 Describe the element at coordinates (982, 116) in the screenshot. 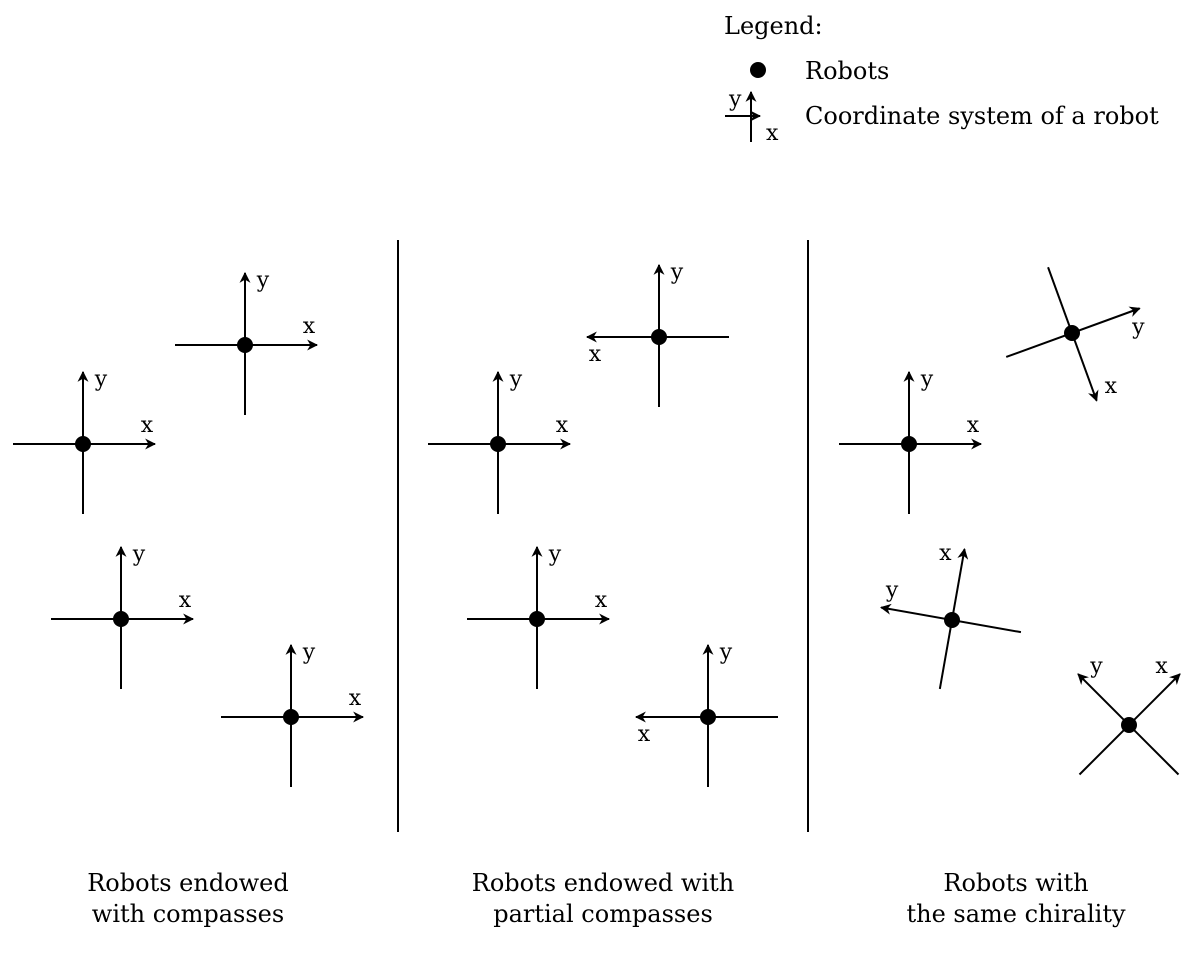

I see `legend-coordinate-label: Coordinate system of a robot` at that location.